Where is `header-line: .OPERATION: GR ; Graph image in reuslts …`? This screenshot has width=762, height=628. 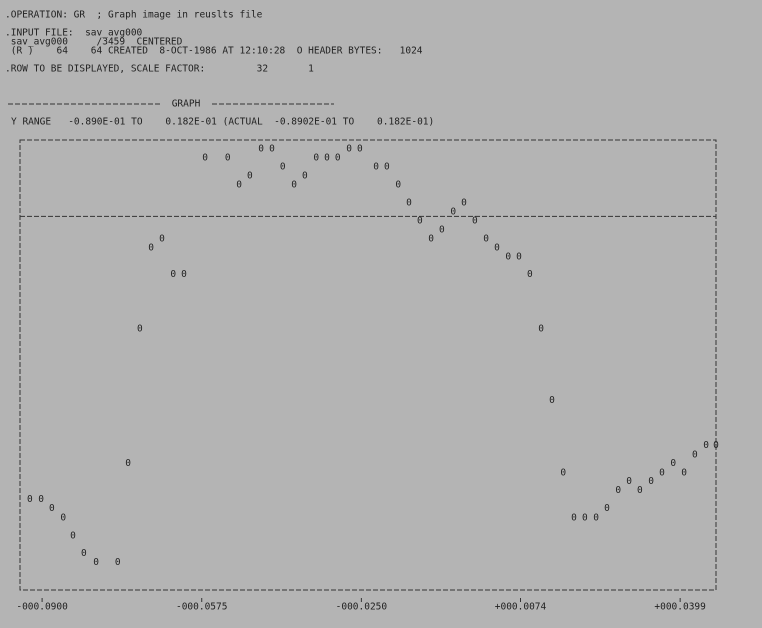
header-line: .OPERATION: GR ; Graph image in reuslts … is located at coordinates (134, 15).